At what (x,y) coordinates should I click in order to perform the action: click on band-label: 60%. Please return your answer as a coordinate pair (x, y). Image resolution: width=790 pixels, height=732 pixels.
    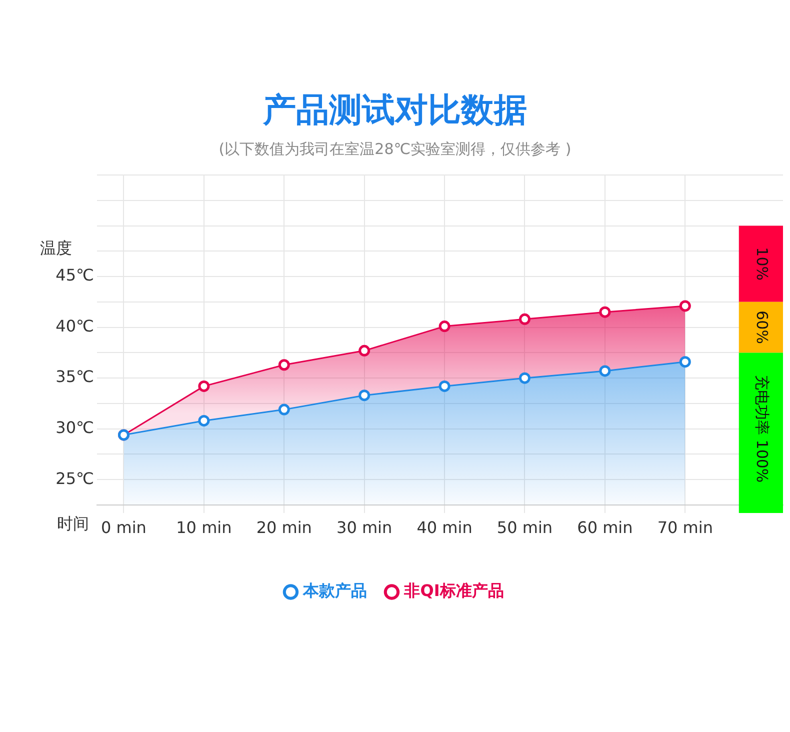
    Looking at the image, I should click on (762, 327).